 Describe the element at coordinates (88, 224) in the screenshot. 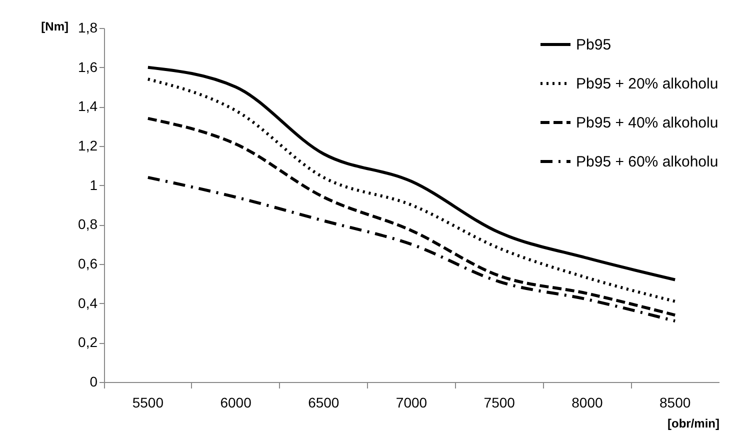

I see `y-tick-label: 0,8` at that location.